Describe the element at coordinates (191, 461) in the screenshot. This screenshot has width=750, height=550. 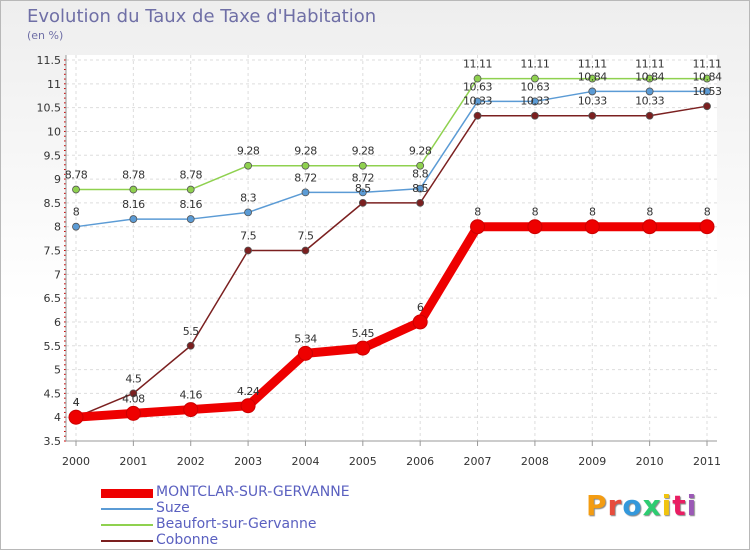
I see `x-tick-label: 2002` at that location.